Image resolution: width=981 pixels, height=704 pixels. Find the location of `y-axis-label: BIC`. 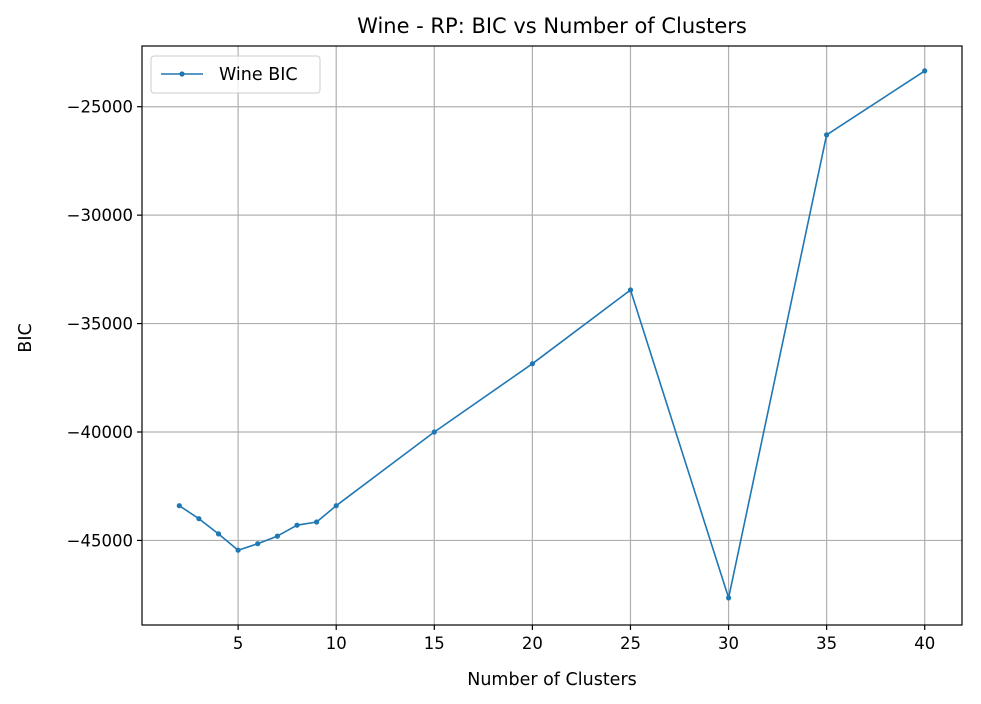

y-axis-label: BIC is located at coordinates (26, 337).